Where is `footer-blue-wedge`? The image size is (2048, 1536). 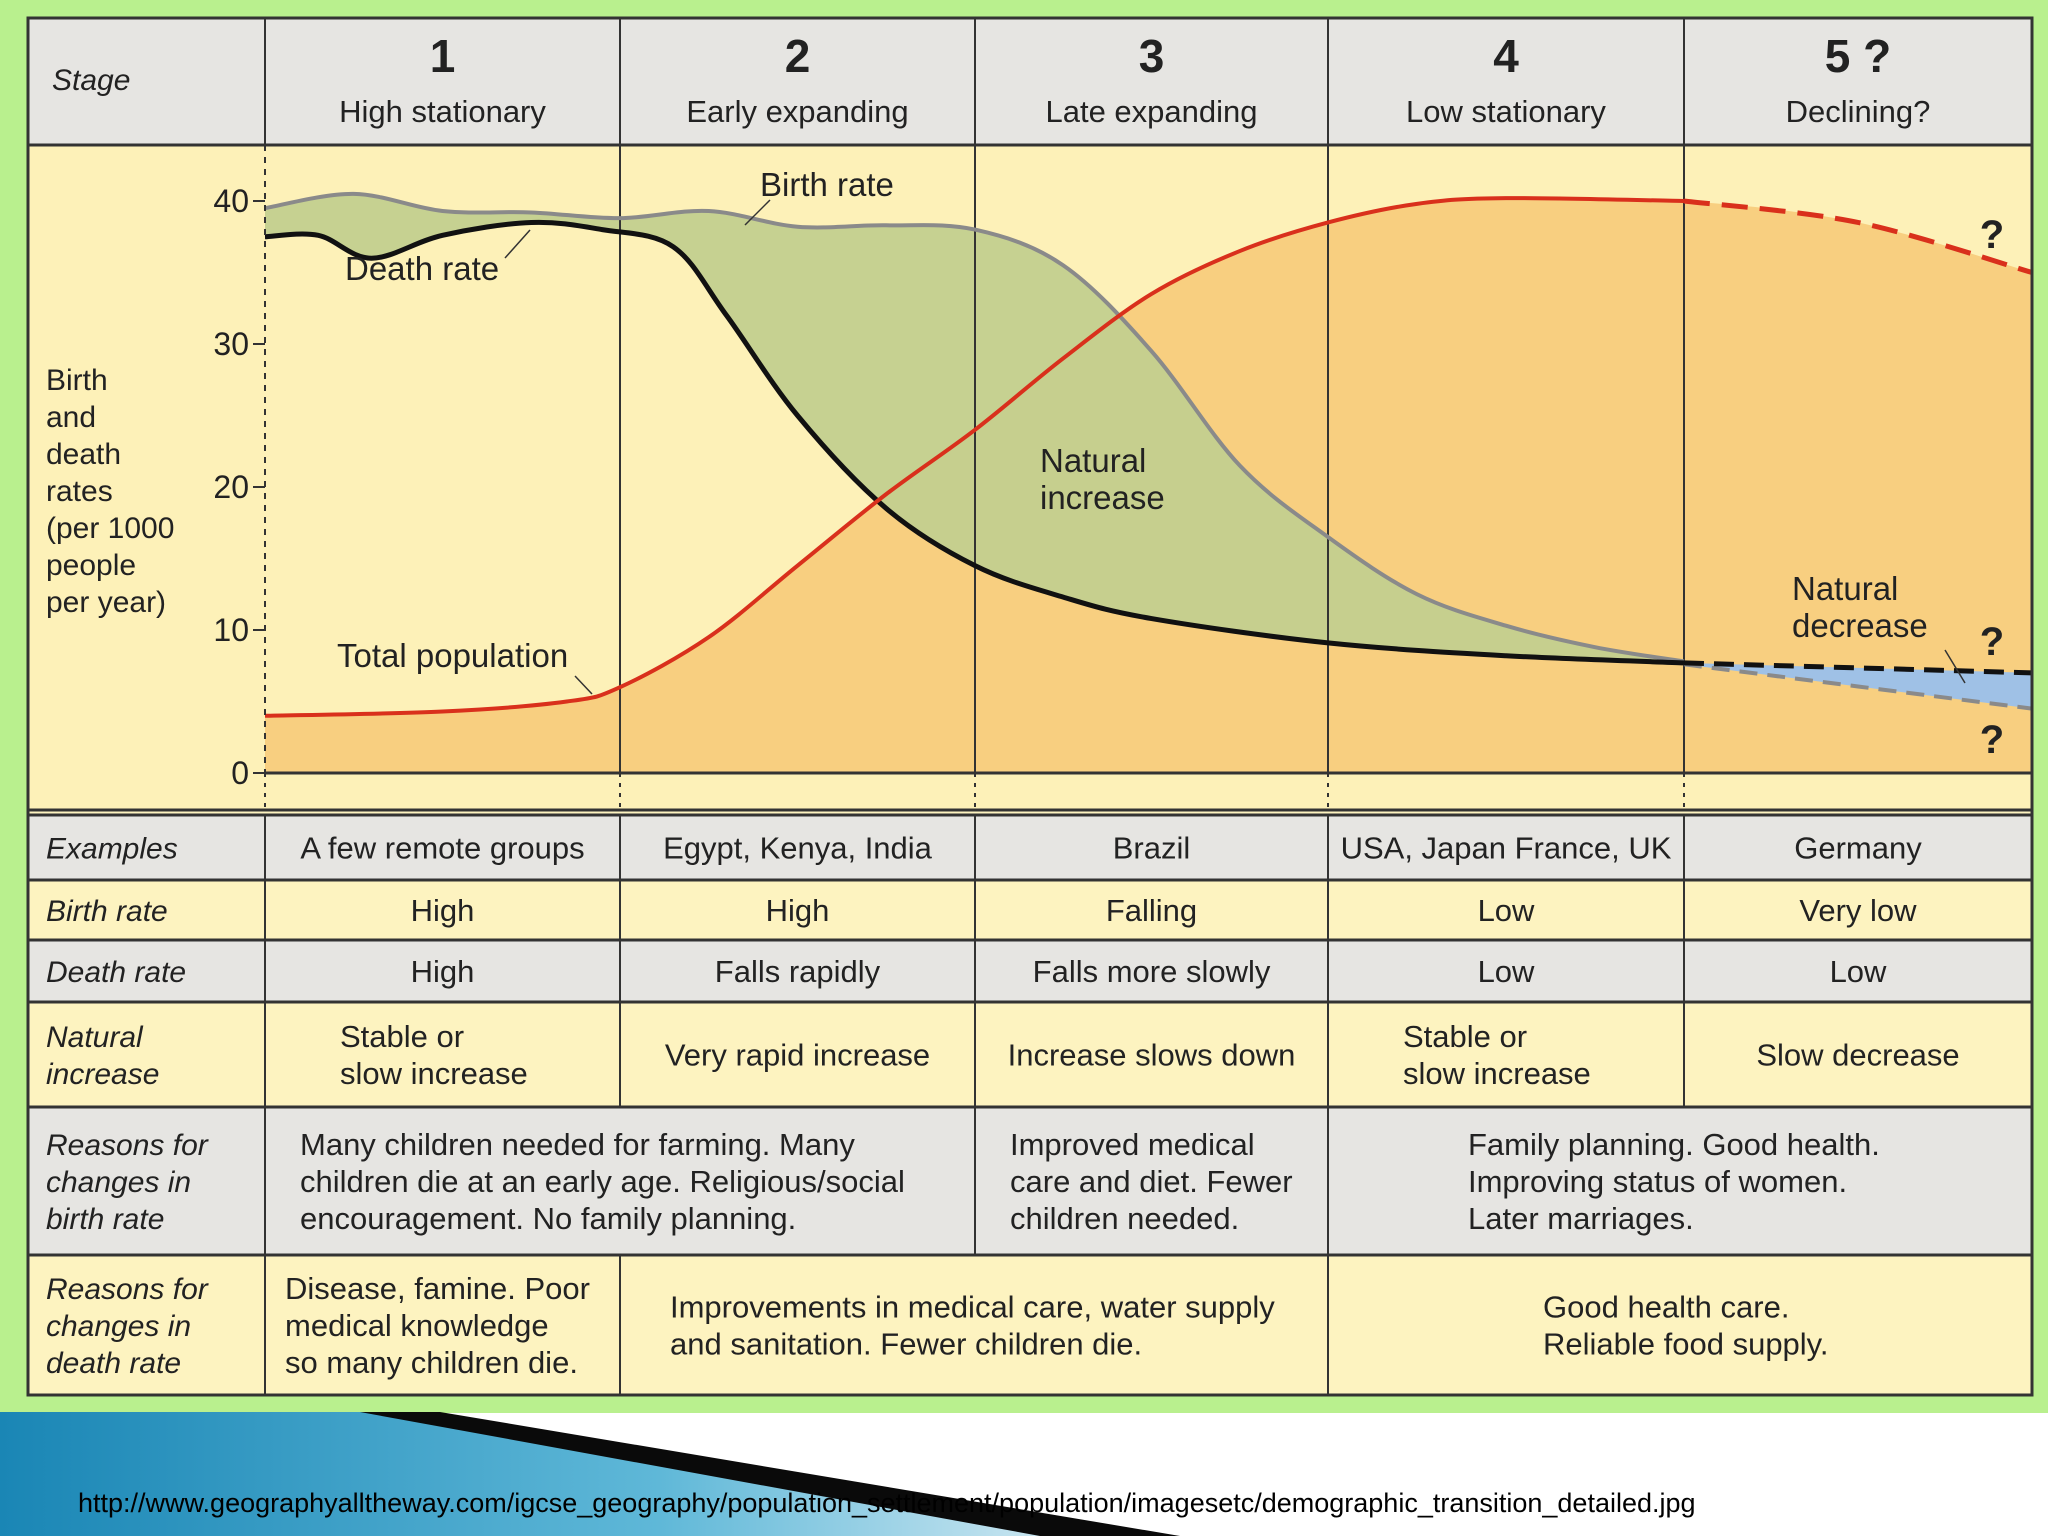
footer-blue-wedge is located at coordinates (550, 1474).